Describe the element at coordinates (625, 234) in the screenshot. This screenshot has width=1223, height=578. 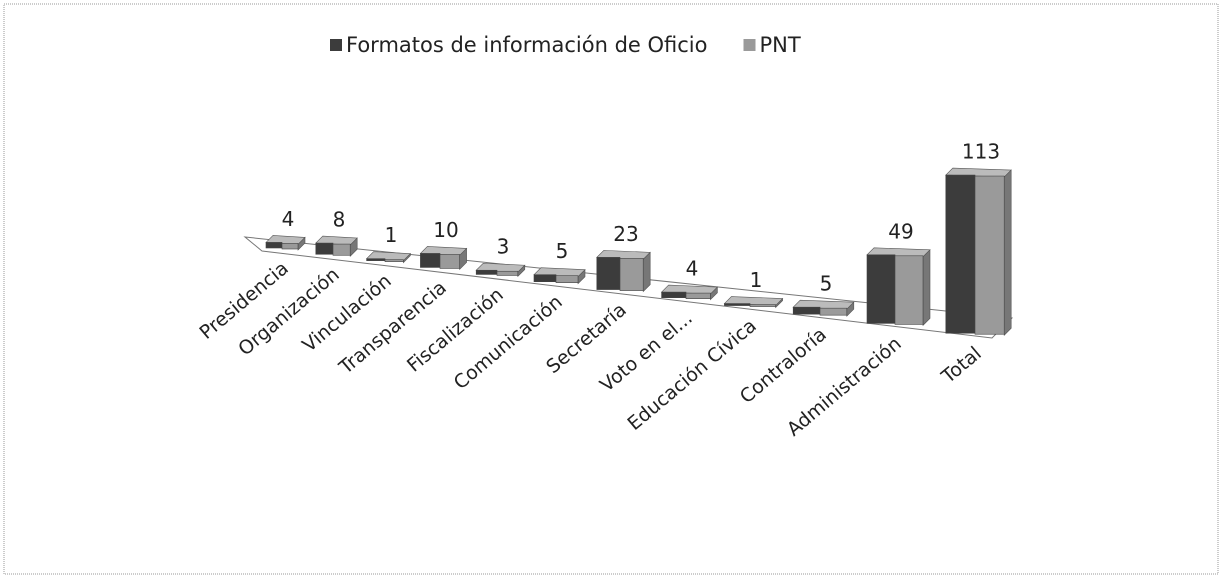
I see `data-label: 23` at that location.